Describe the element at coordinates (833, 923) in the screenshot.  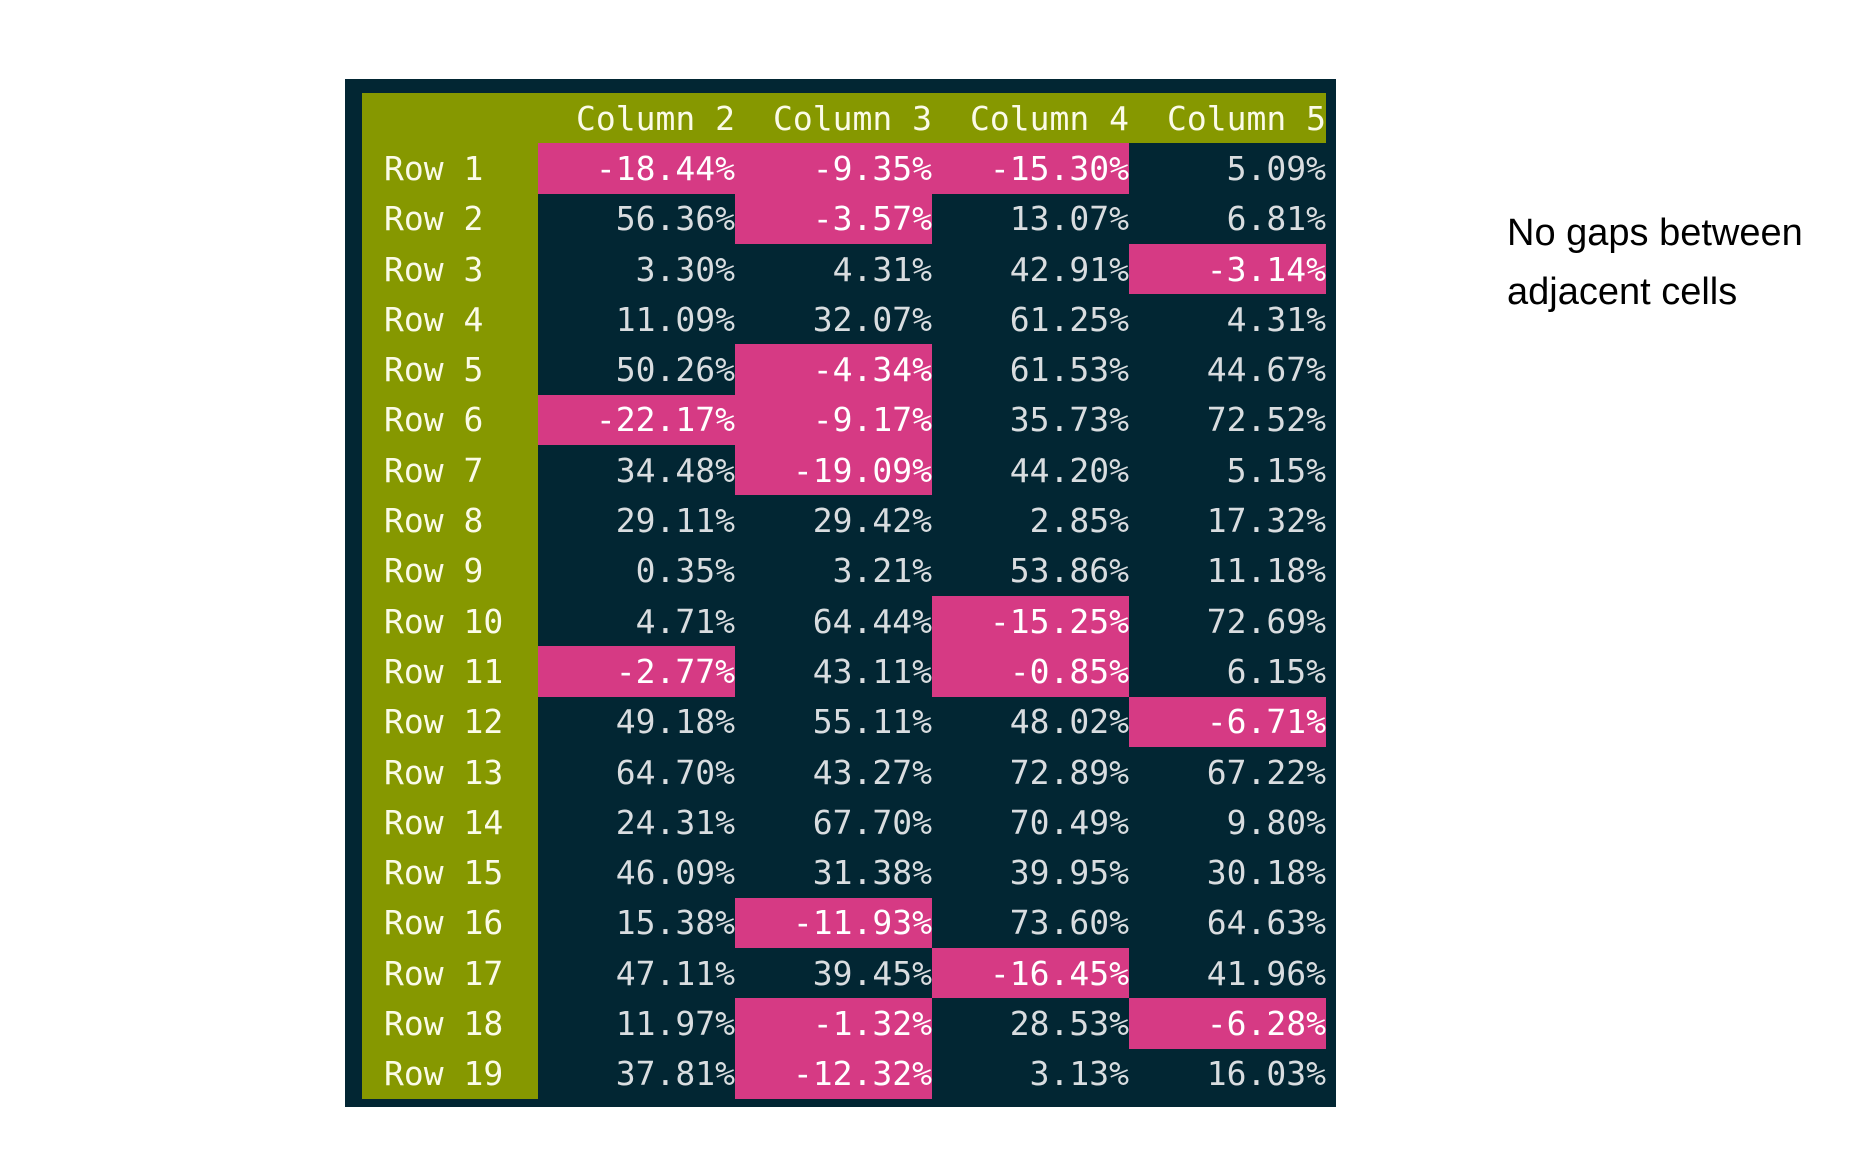
I see `table-cell-negative: -11.93%` at that location.